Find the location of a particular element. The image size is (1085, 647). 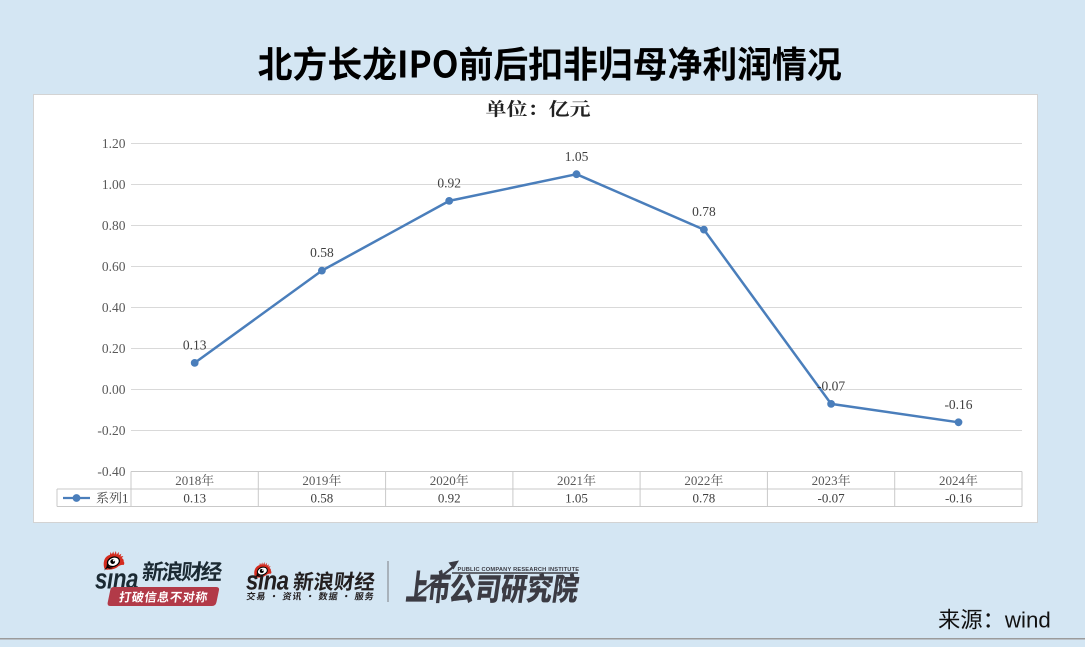

svg-text: wind is located at coordinates (1027, 620).